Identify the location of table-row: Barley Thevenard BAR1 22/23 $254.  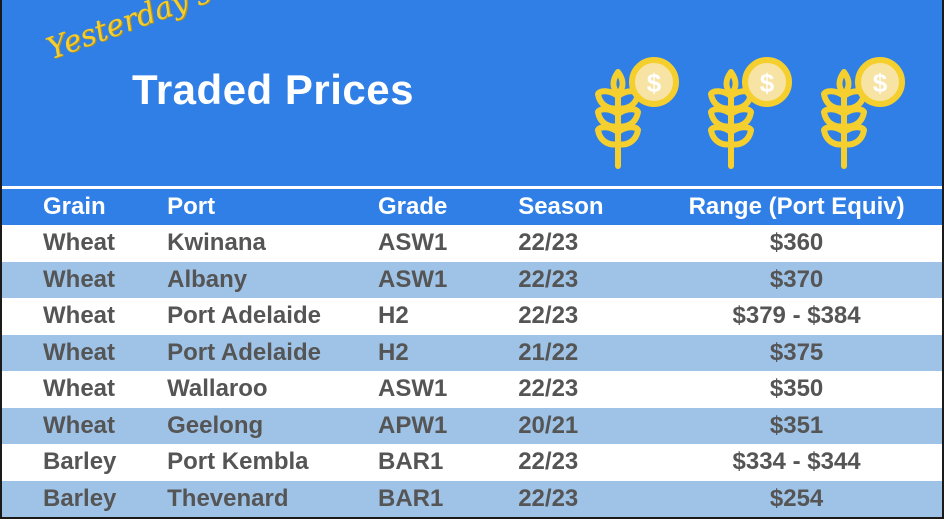
(472, 498).